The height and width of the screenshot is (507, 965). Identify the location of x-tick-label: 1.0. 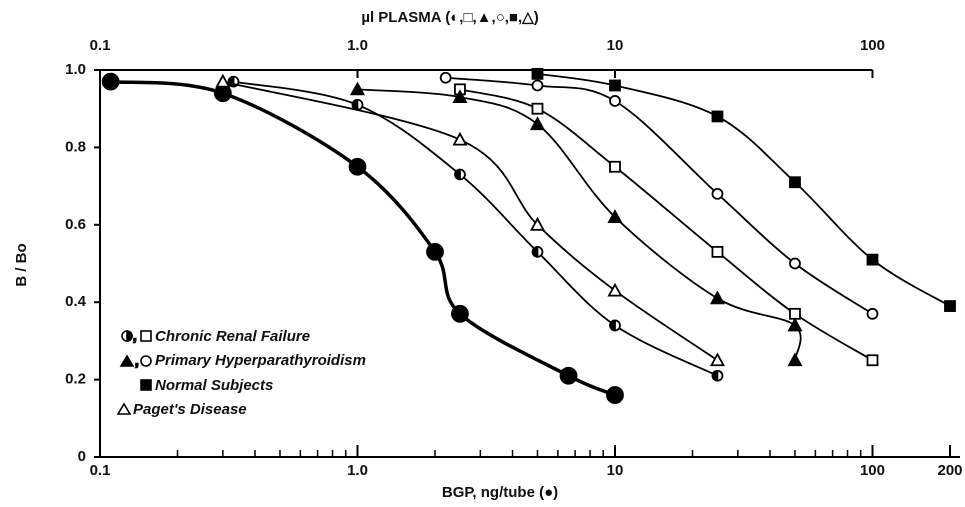
(357, 470).